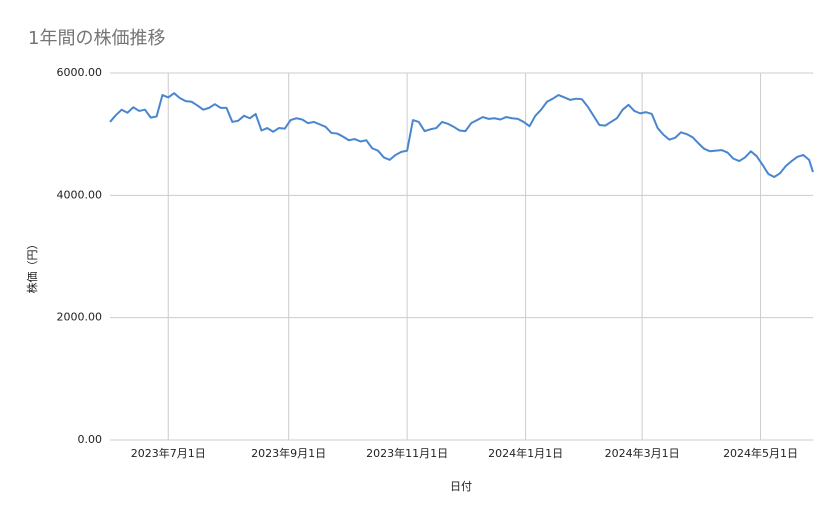  Describe the element at coordinates (407, 453) in the screenshot. I see `x-tick-label: 2023年11月1日` at that location.